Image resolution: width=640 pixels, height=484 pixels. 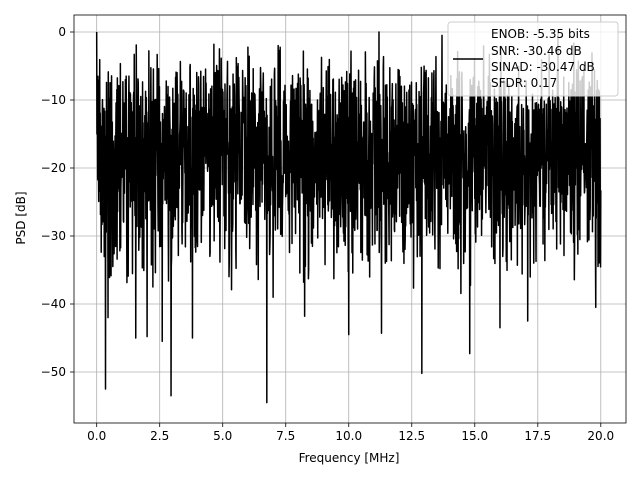 I want to click on legend-box, so click(x=533, y=59).